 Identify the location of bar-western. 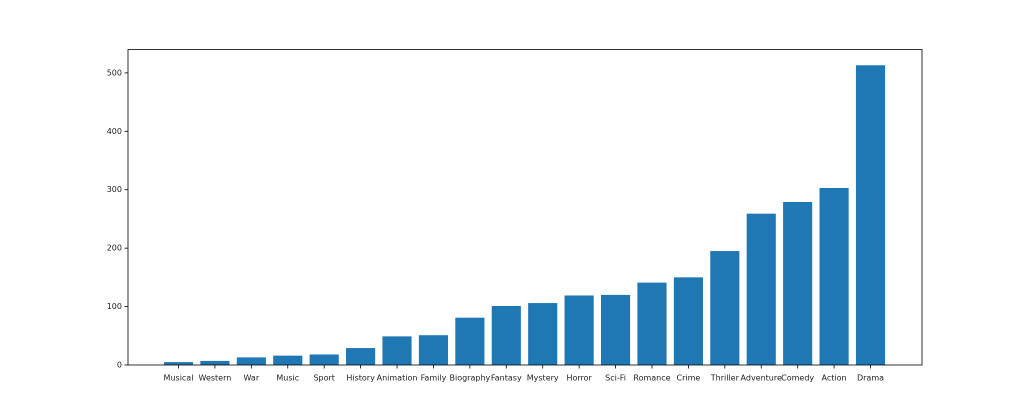
(215, 362).